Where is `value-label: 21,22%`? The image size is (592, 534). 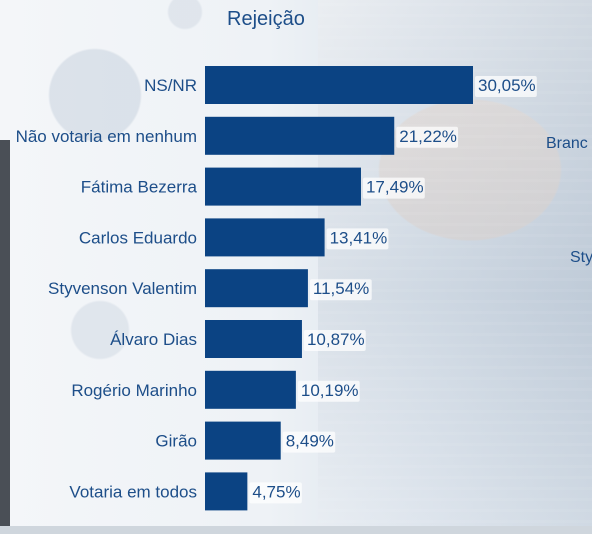
value-label: 21,22% is located at coordinates (428, 136).